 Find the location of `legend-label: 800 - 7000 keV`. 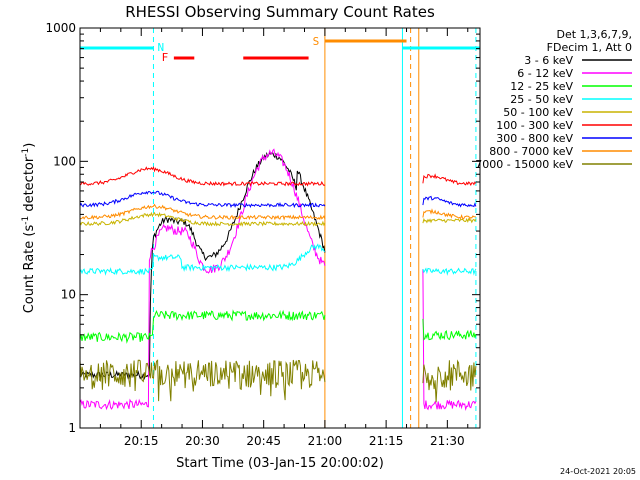

legend-label: 800 - 7000 keV is located at coordinates (531, 151).